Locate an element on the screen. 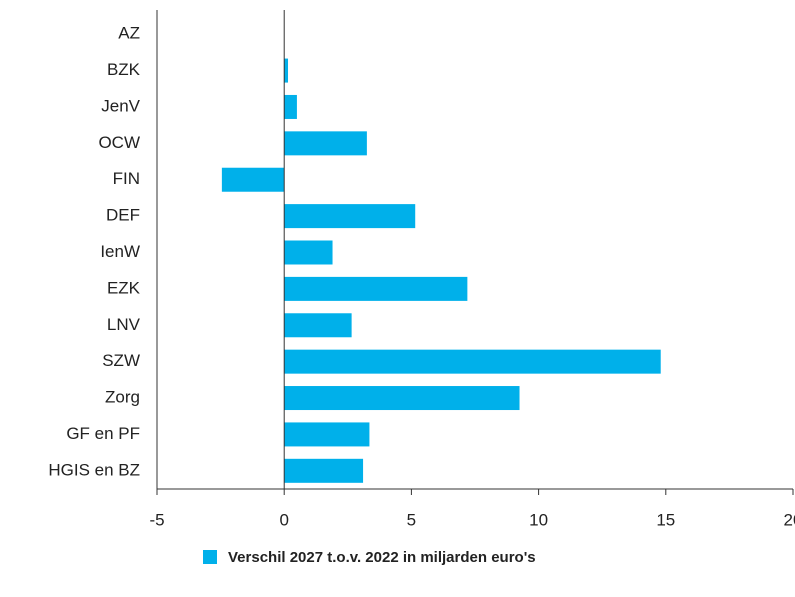 The height and width of the screenshot is (597, 795). y-tick-label: GF en PF is located at coordinates (103, 433).